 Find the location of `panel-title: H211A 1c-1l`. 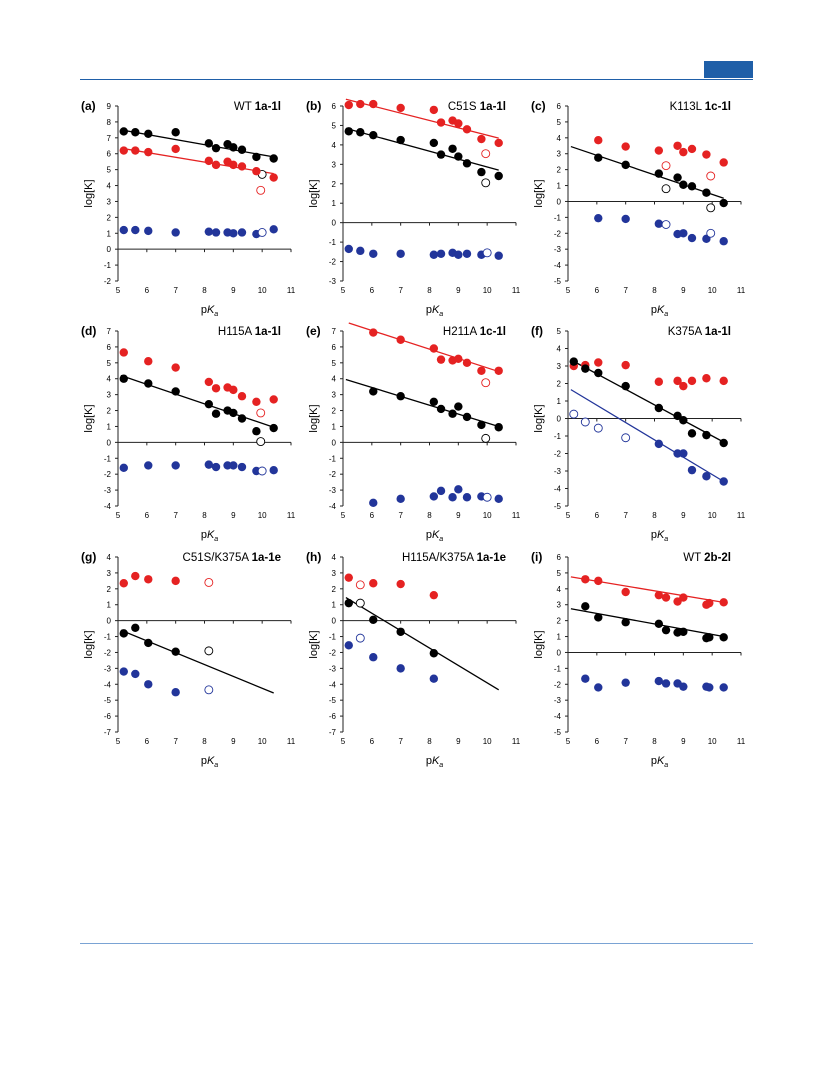

panel-title: H211A 1c-1l is located at coordinates (474, 332).